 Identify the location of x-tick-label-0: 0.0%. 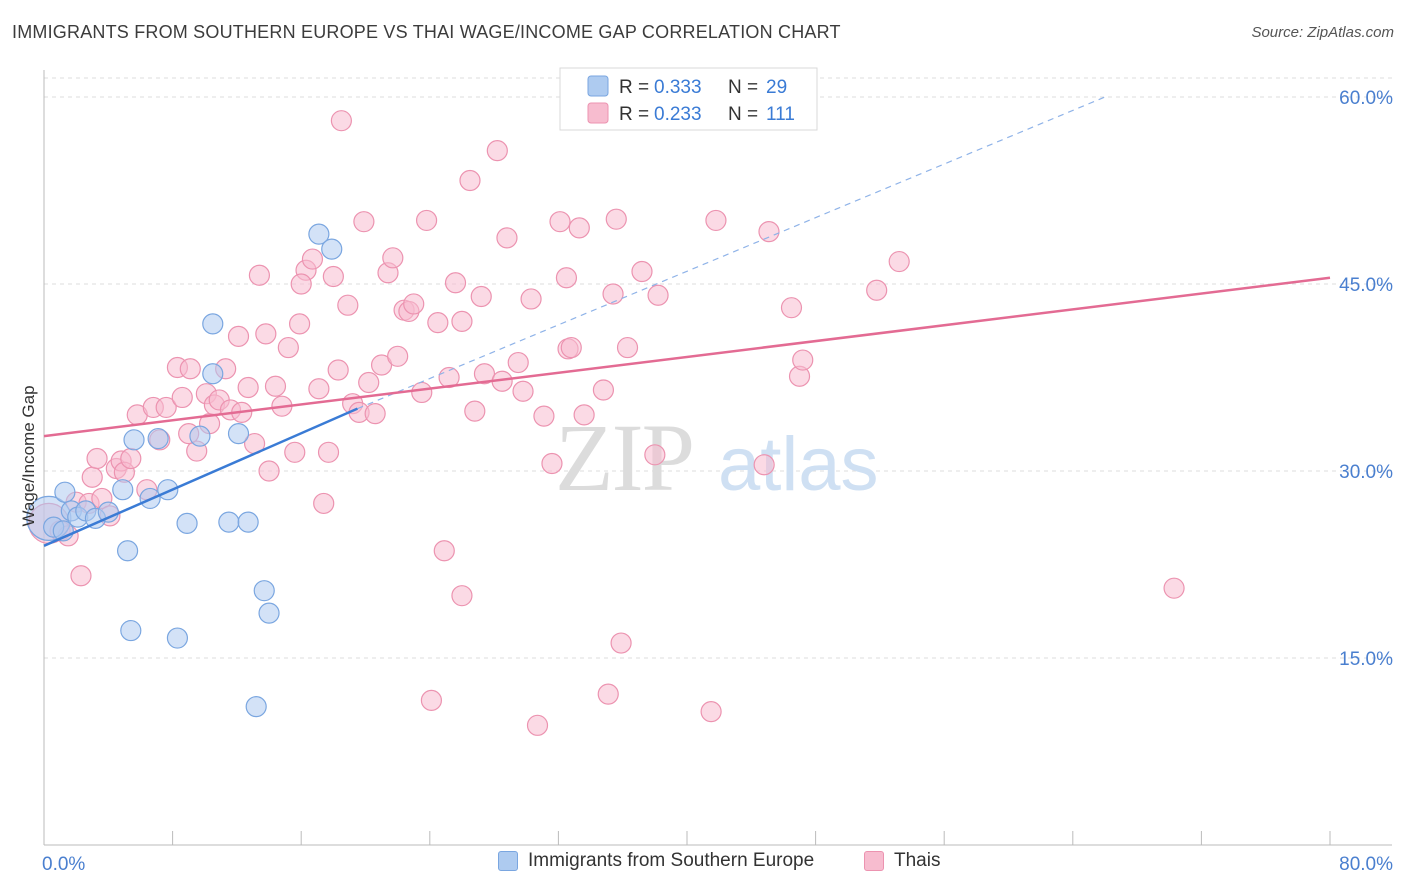
(63, 864).